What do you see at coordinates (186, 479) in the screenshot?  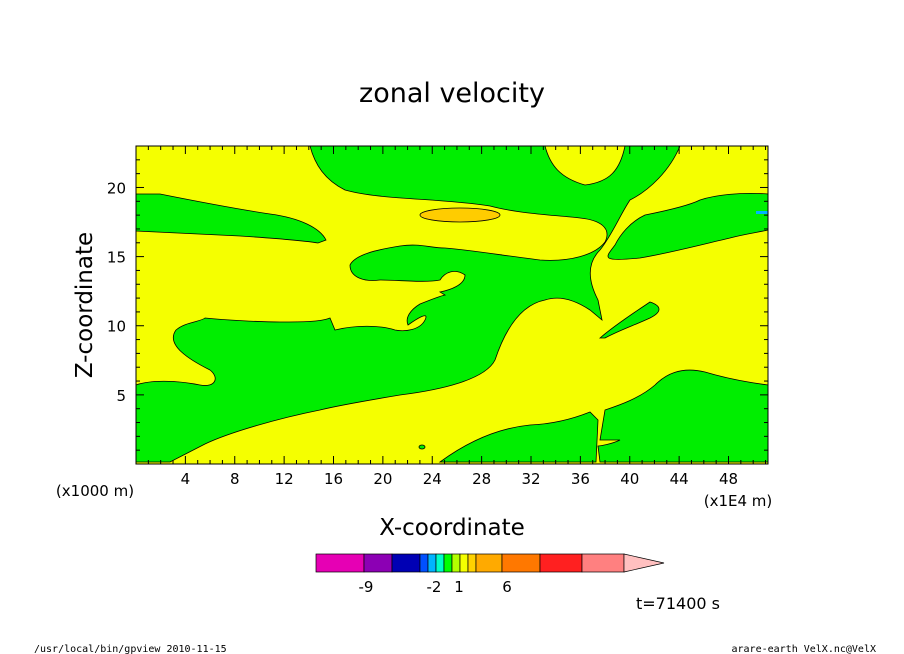 I see `x-tick-label: 4` at bounding box center [186, 479].